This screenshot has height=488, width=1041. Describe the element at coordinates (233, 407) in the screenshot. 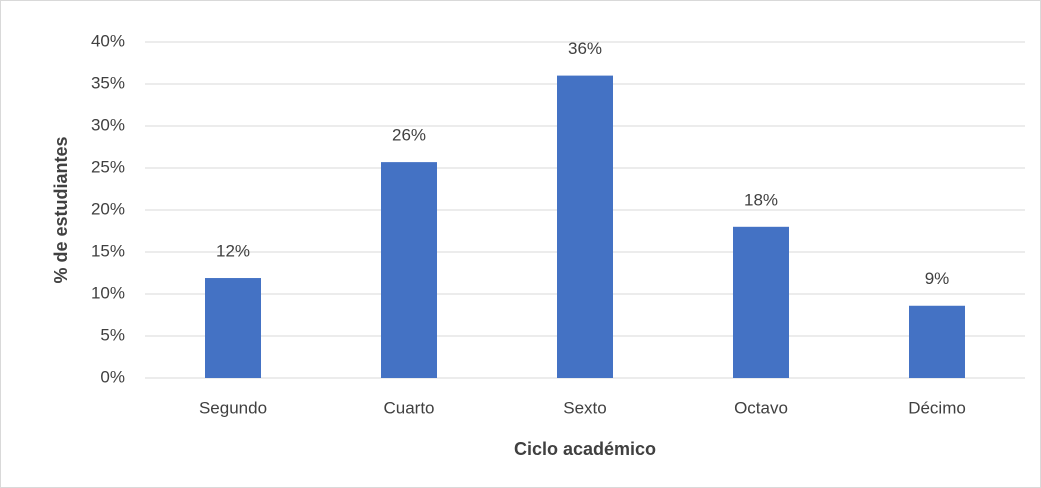

I see `x-tick-label: Segundo` at that location.